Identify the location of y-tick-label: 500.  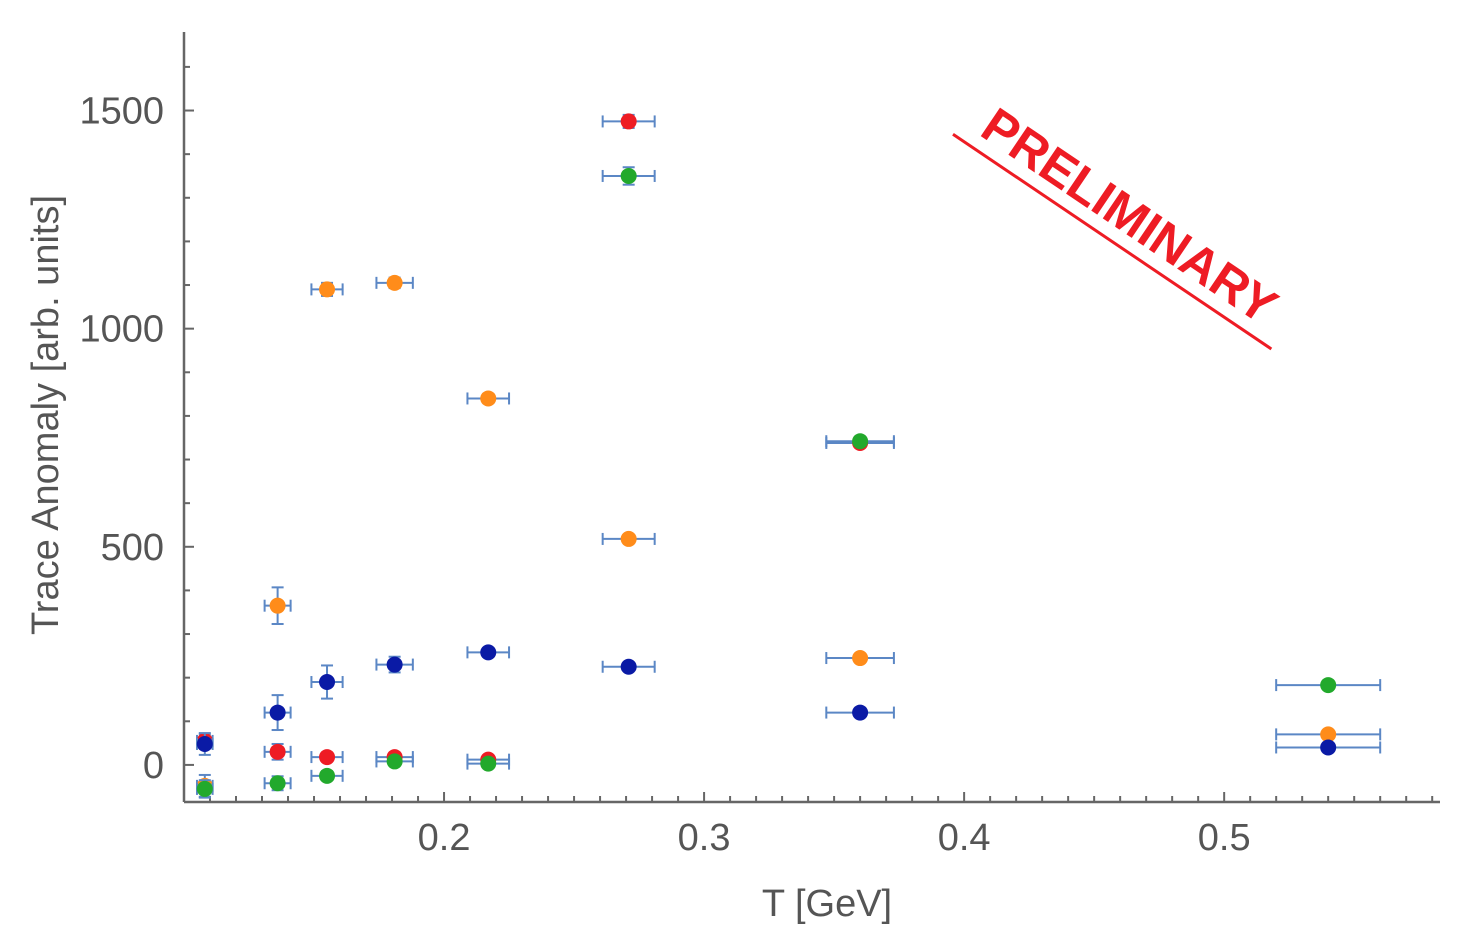
(132, 548).